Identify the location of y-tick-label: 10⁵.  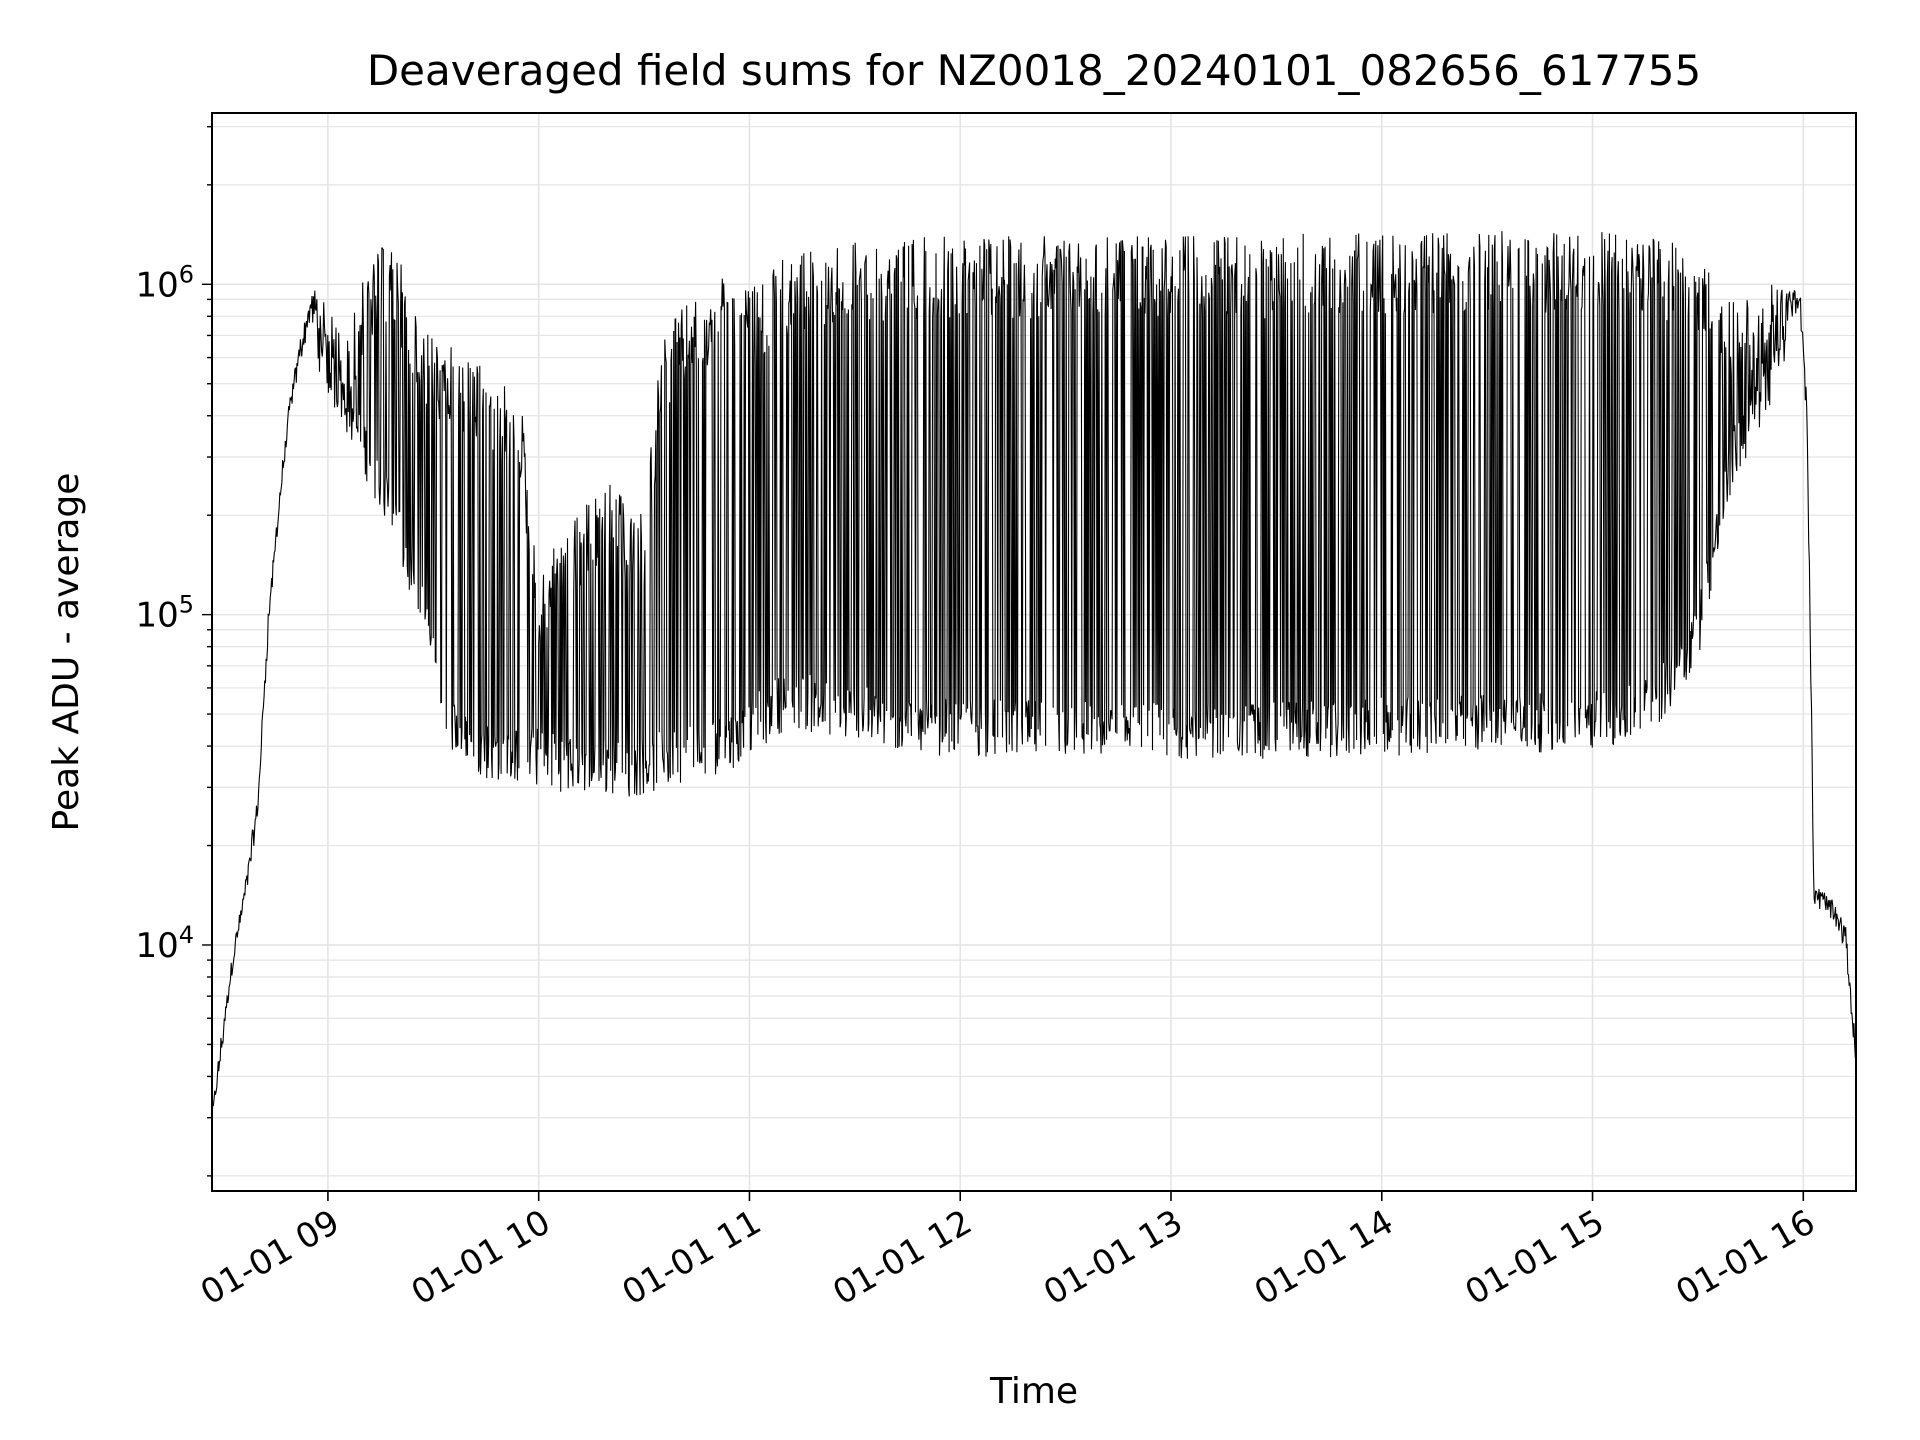
(164, 613).